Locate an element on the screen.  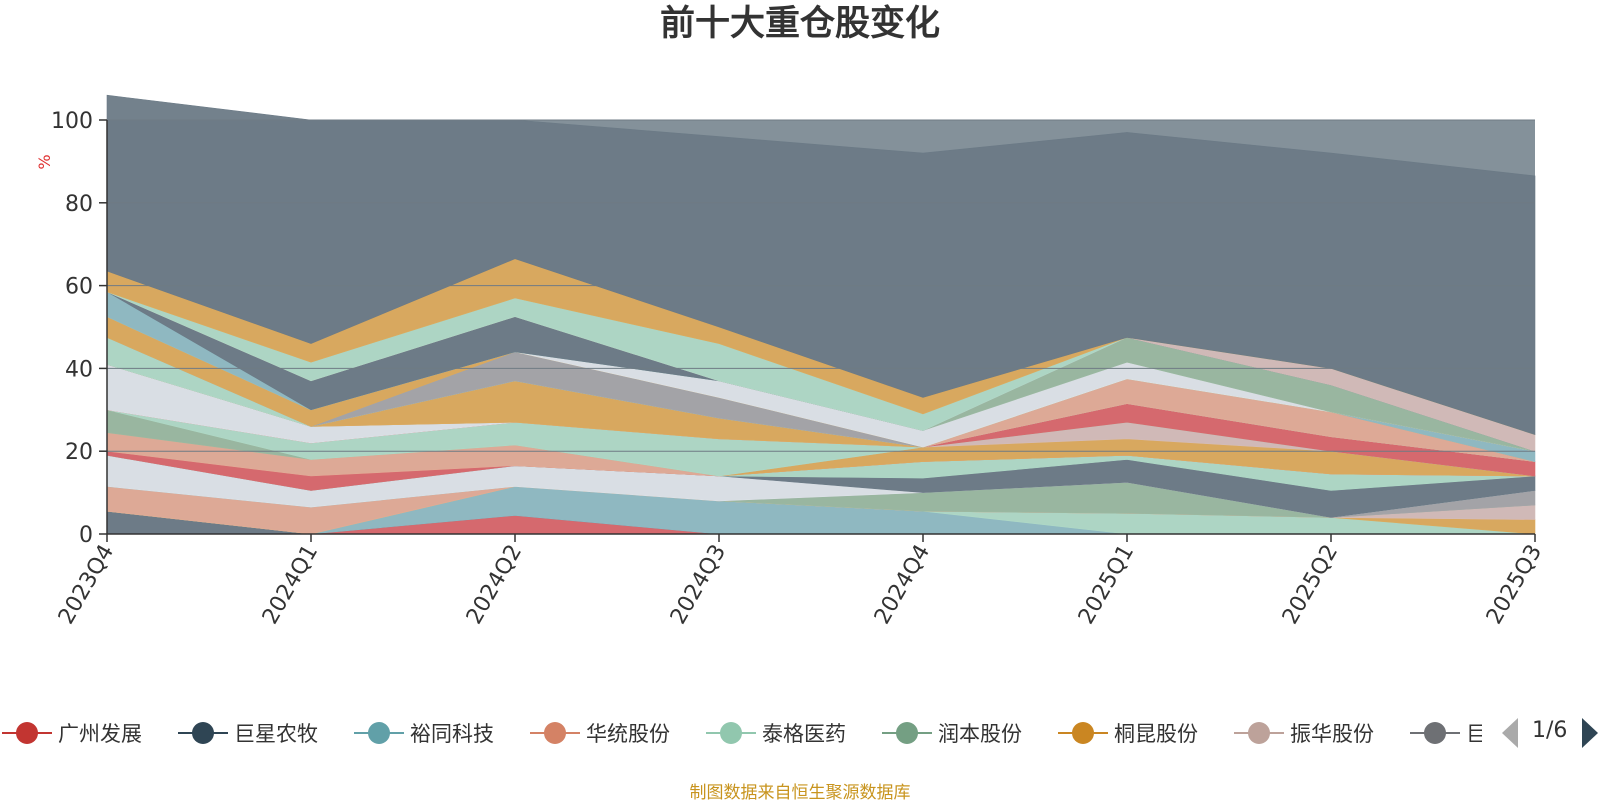
legend-items: 广州发展 巨星农牧 裕同科技 华统股份 泰格医药 润本股份 桐昆股份 振华股份 巨 is located at coordinates (741, 733).